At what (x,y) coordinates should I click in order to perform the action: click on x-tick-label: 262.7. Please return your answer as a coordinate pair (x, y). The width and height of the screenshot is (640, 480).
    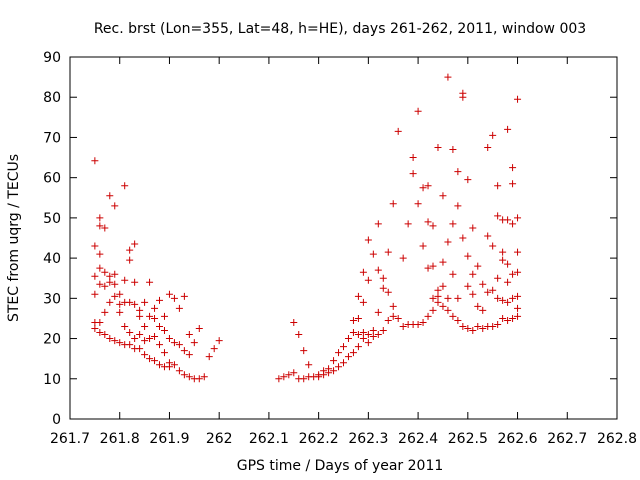
    Looking at the image, I should click on (567, 439).